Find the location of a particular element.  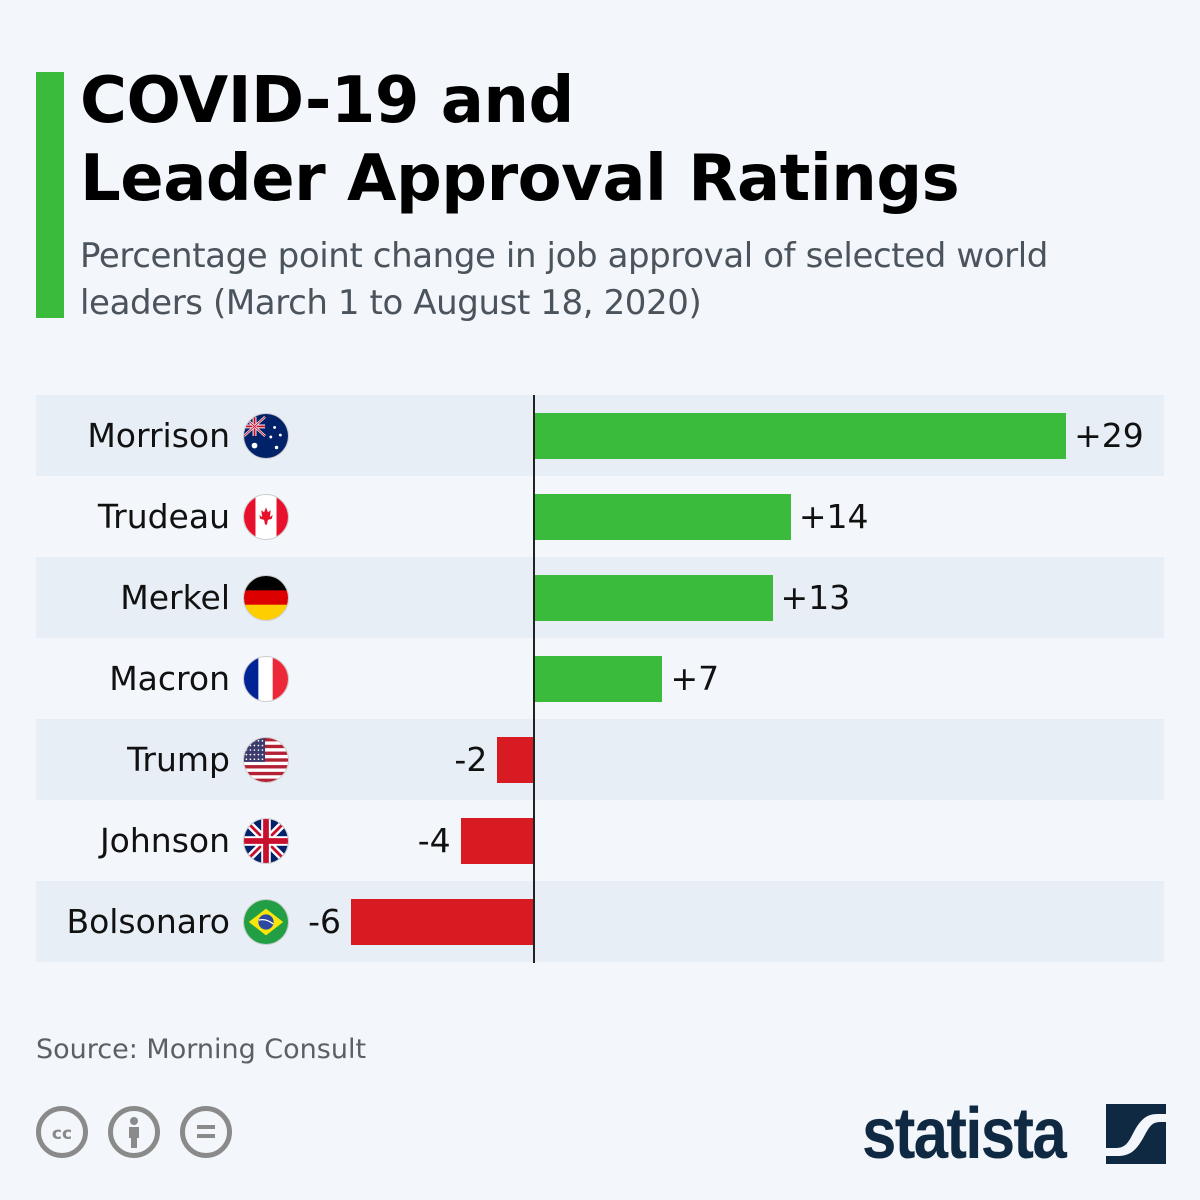

cc-icon: cc is located at coordinates (62, 1132).